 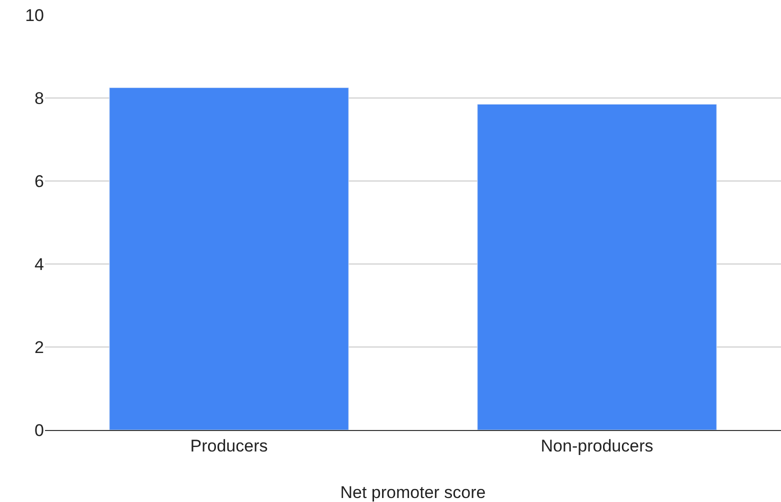 What do you see at coordinates (597, 446) in the screenshot?
I see `x-tick-label: Non-producers` at bounding box center [597, 446].